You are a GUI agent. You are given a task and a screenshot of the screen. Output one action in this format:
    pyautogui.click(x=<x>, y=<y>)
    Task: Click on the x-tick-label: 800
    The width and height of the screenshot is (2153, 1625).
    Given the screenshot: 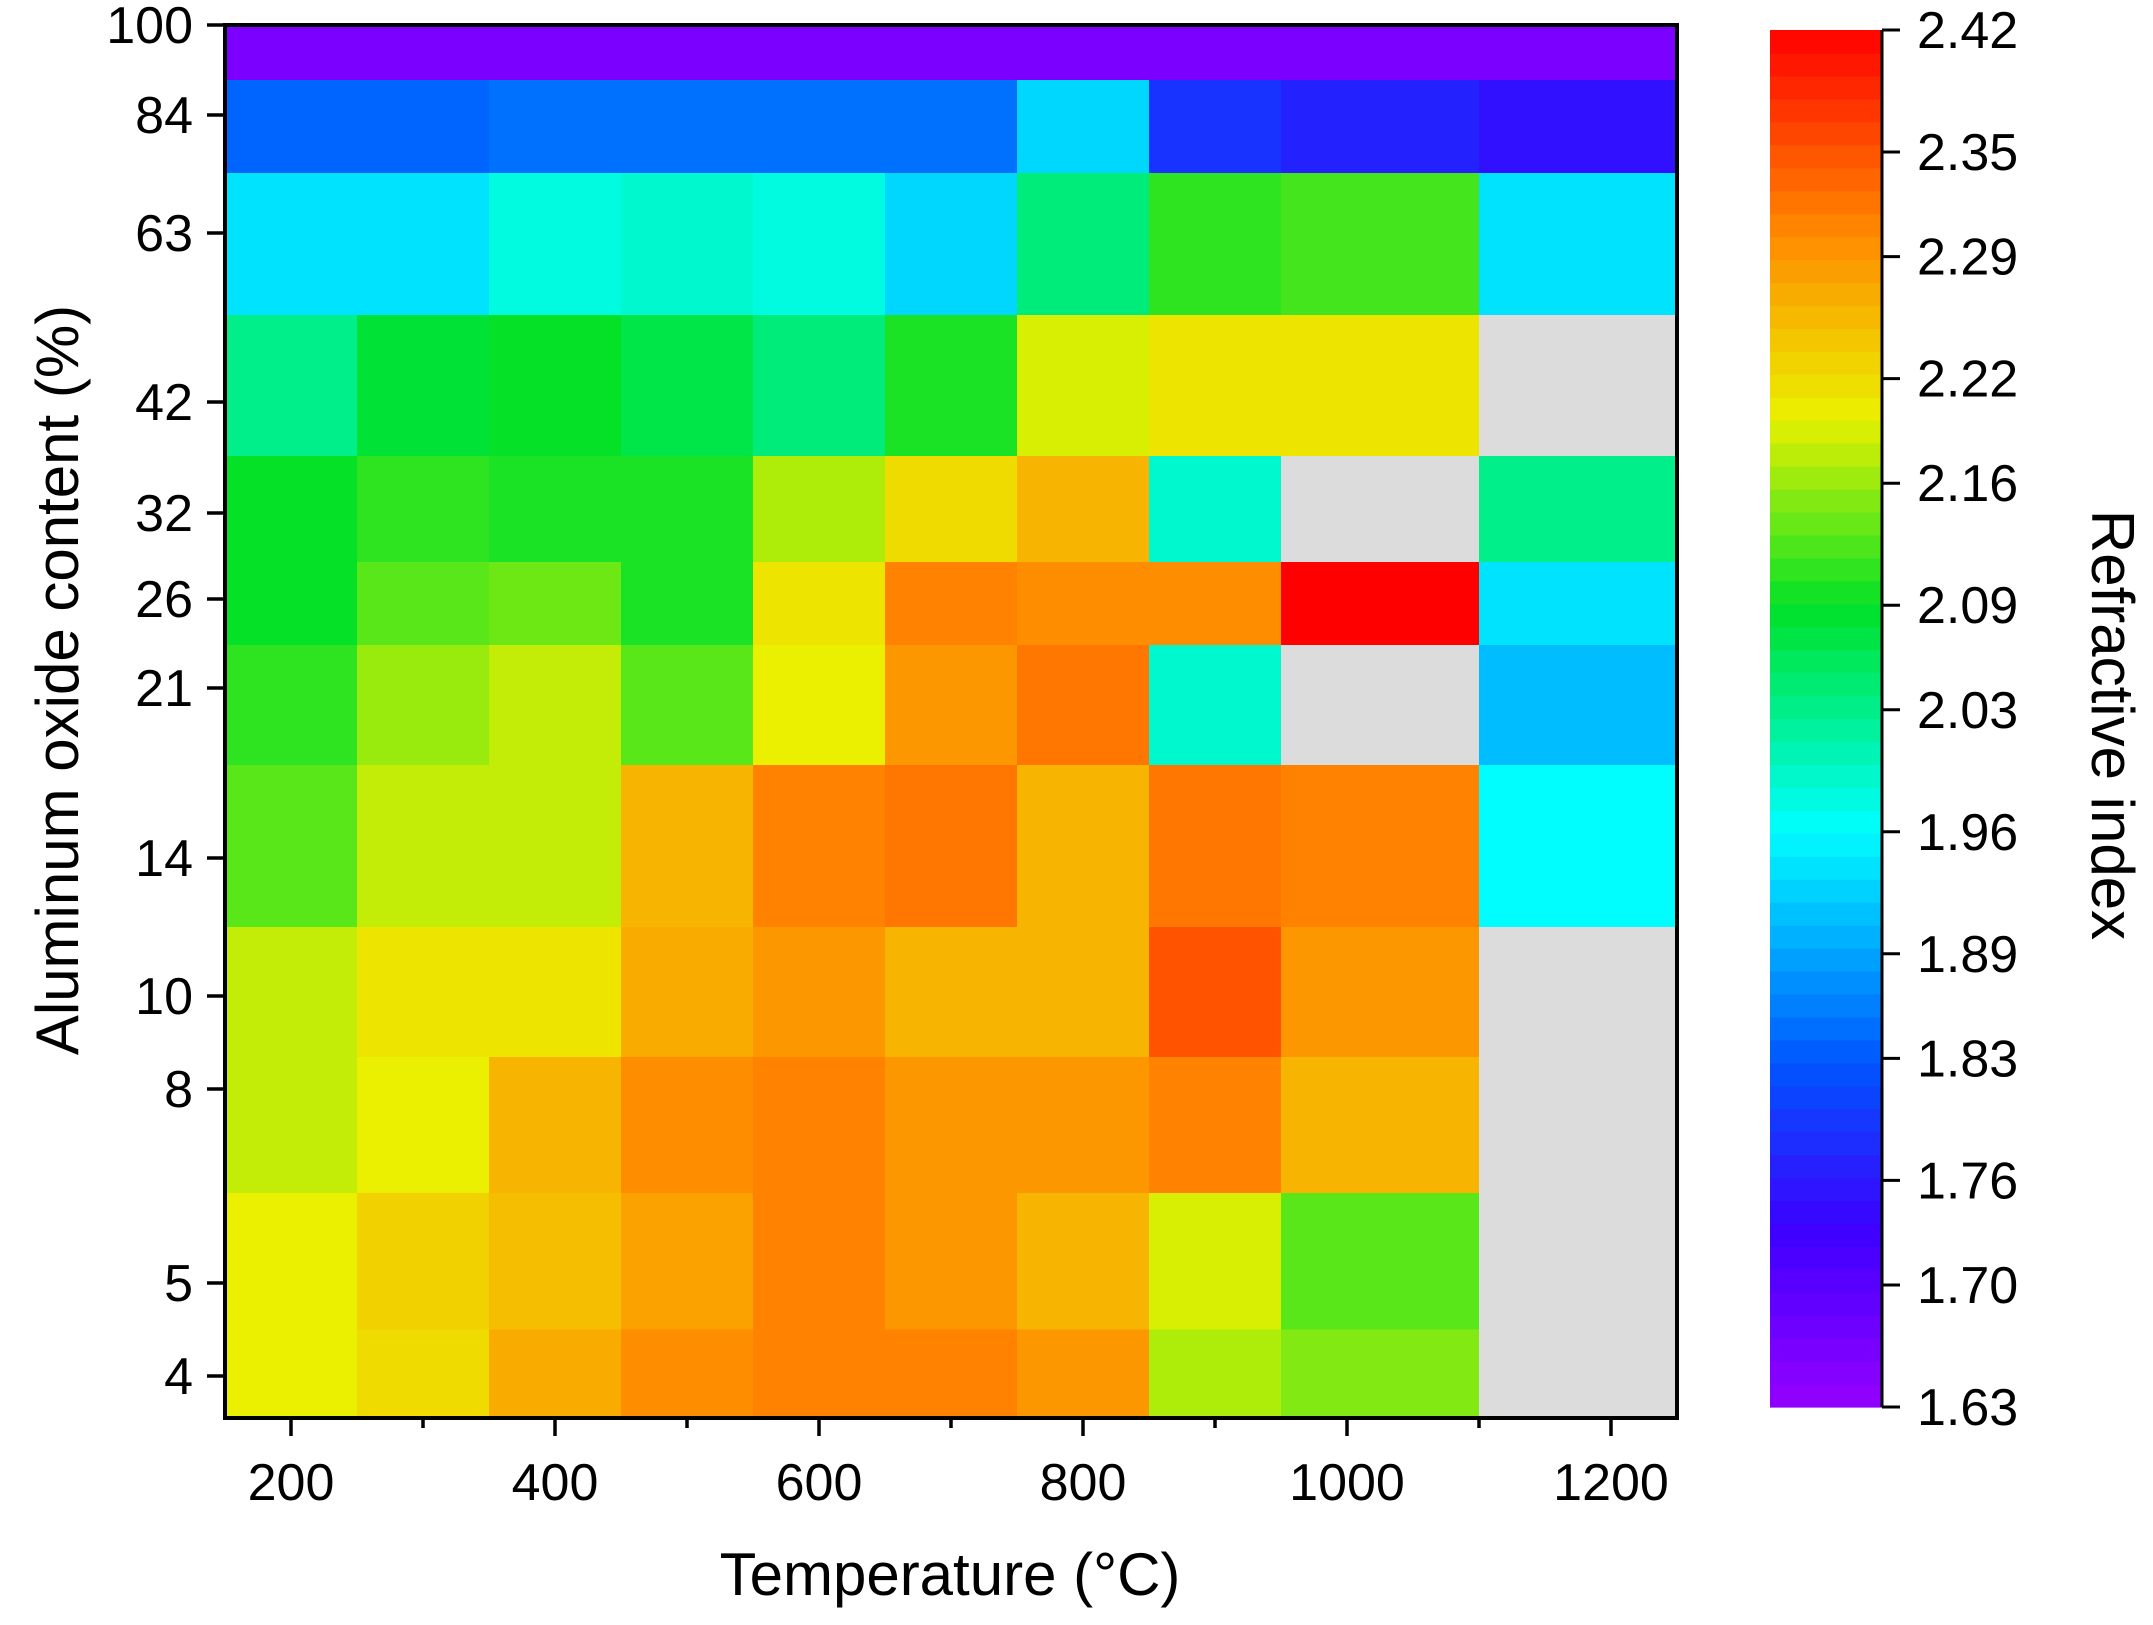 What is the action you would take?
    pyautogui.click(x=1083, y=1483)
    